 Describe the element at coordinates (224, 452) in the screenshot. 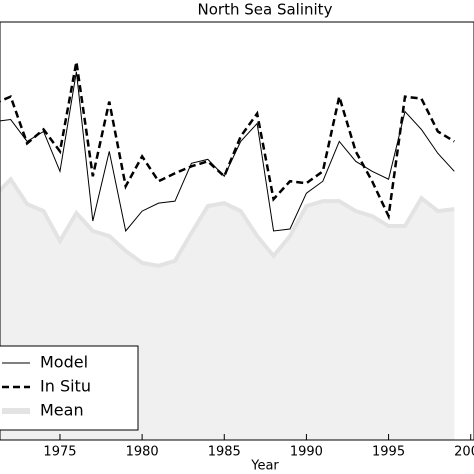

I see `x-tick-label: 1985` at that location.